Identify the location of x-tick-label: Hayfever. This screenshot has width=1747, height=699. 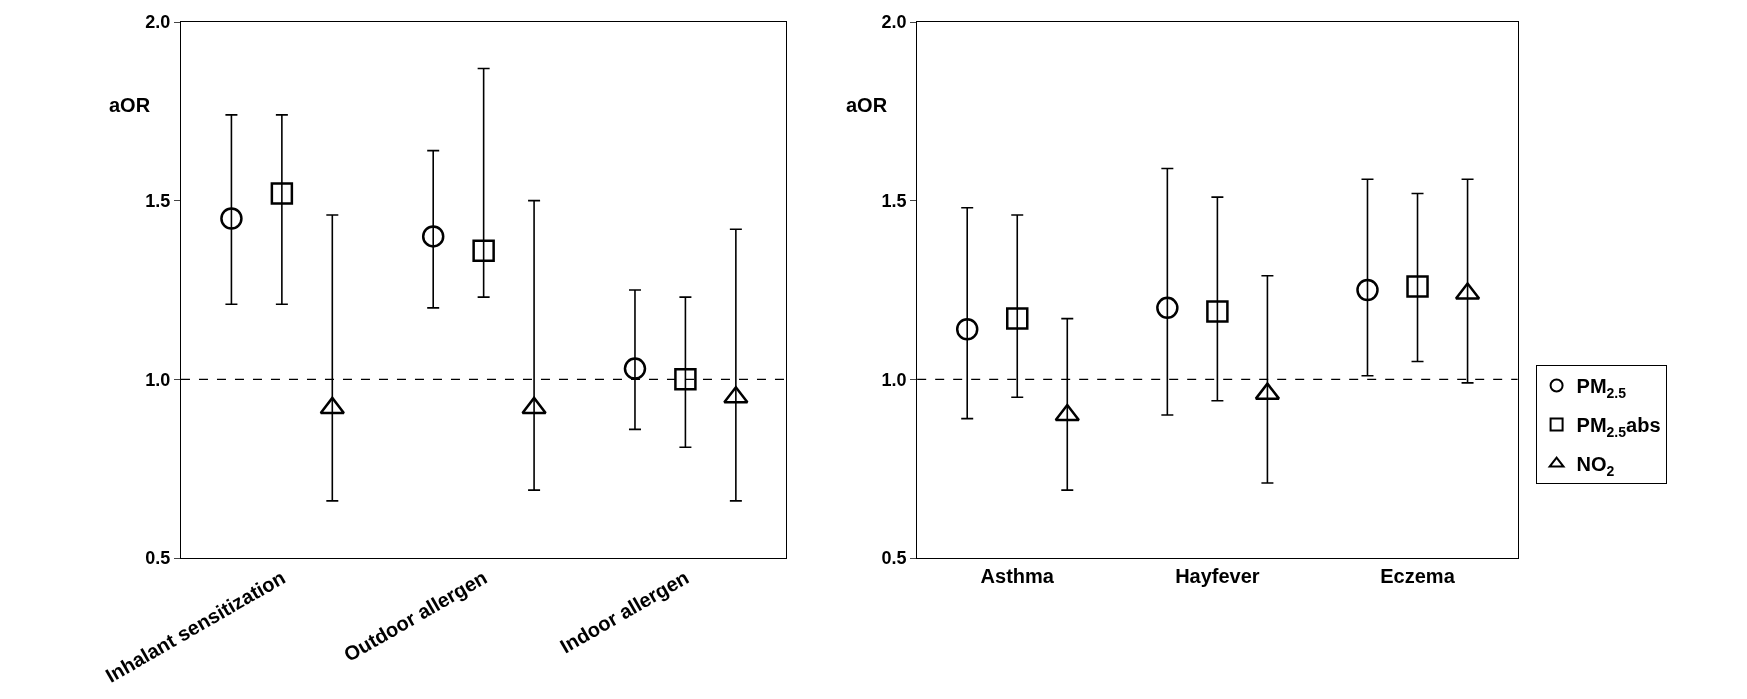
(1217, 576).